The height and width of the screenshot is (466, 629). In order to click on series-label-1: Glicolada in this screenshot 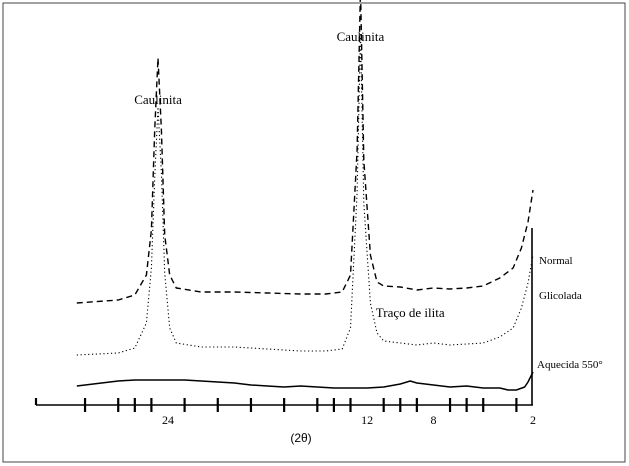, I will do `click(560, 296)`.